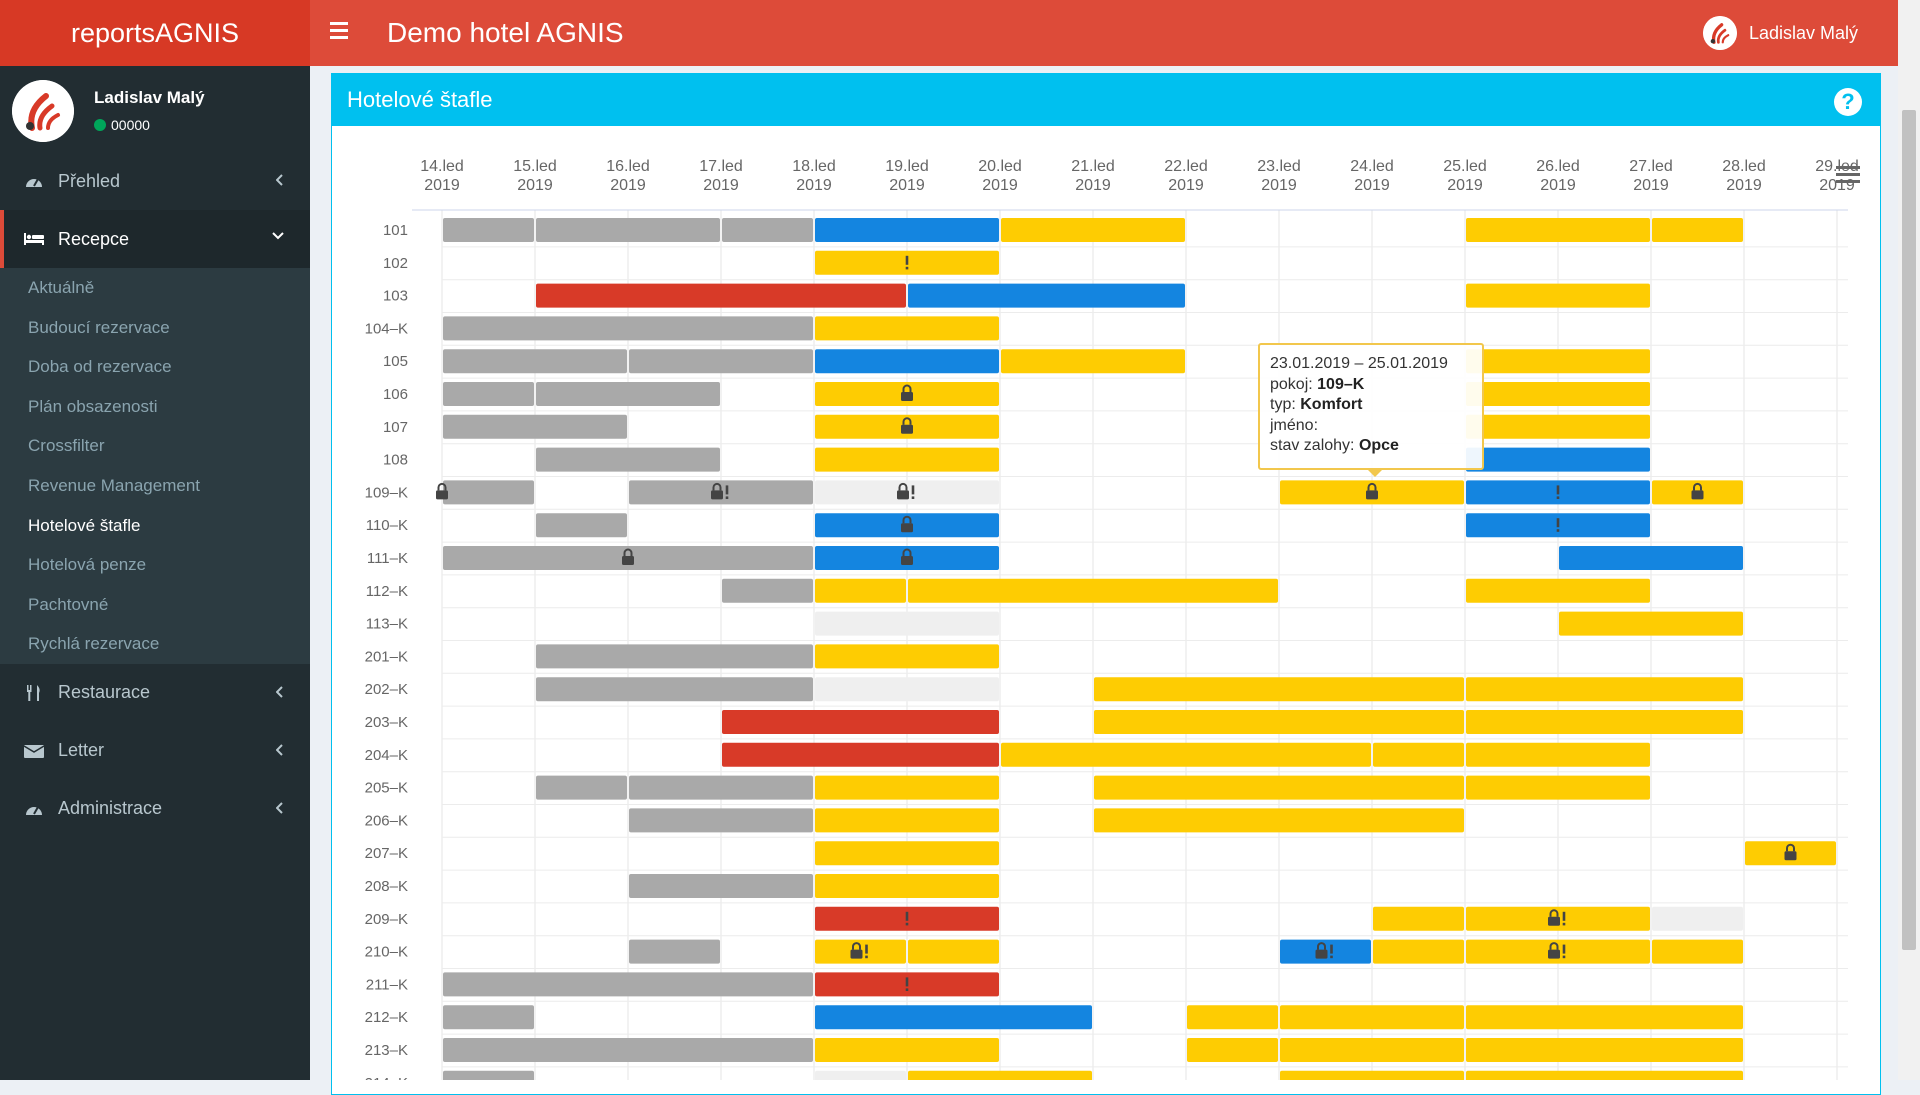 The image size is (1920, 1095). Describe the element at coordinates (99, 327) in the screenshot. I see `sidebar-subitem-budouci-rezervace: Budoucí rezervace` at that location.